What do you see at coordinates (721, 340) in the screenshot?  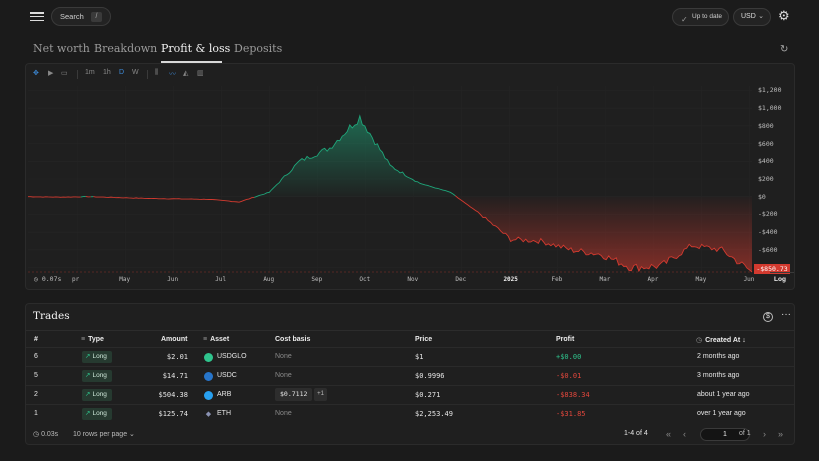 I see `col-created-at: ◷ Created At ↓` at bounding box center [721, 340].